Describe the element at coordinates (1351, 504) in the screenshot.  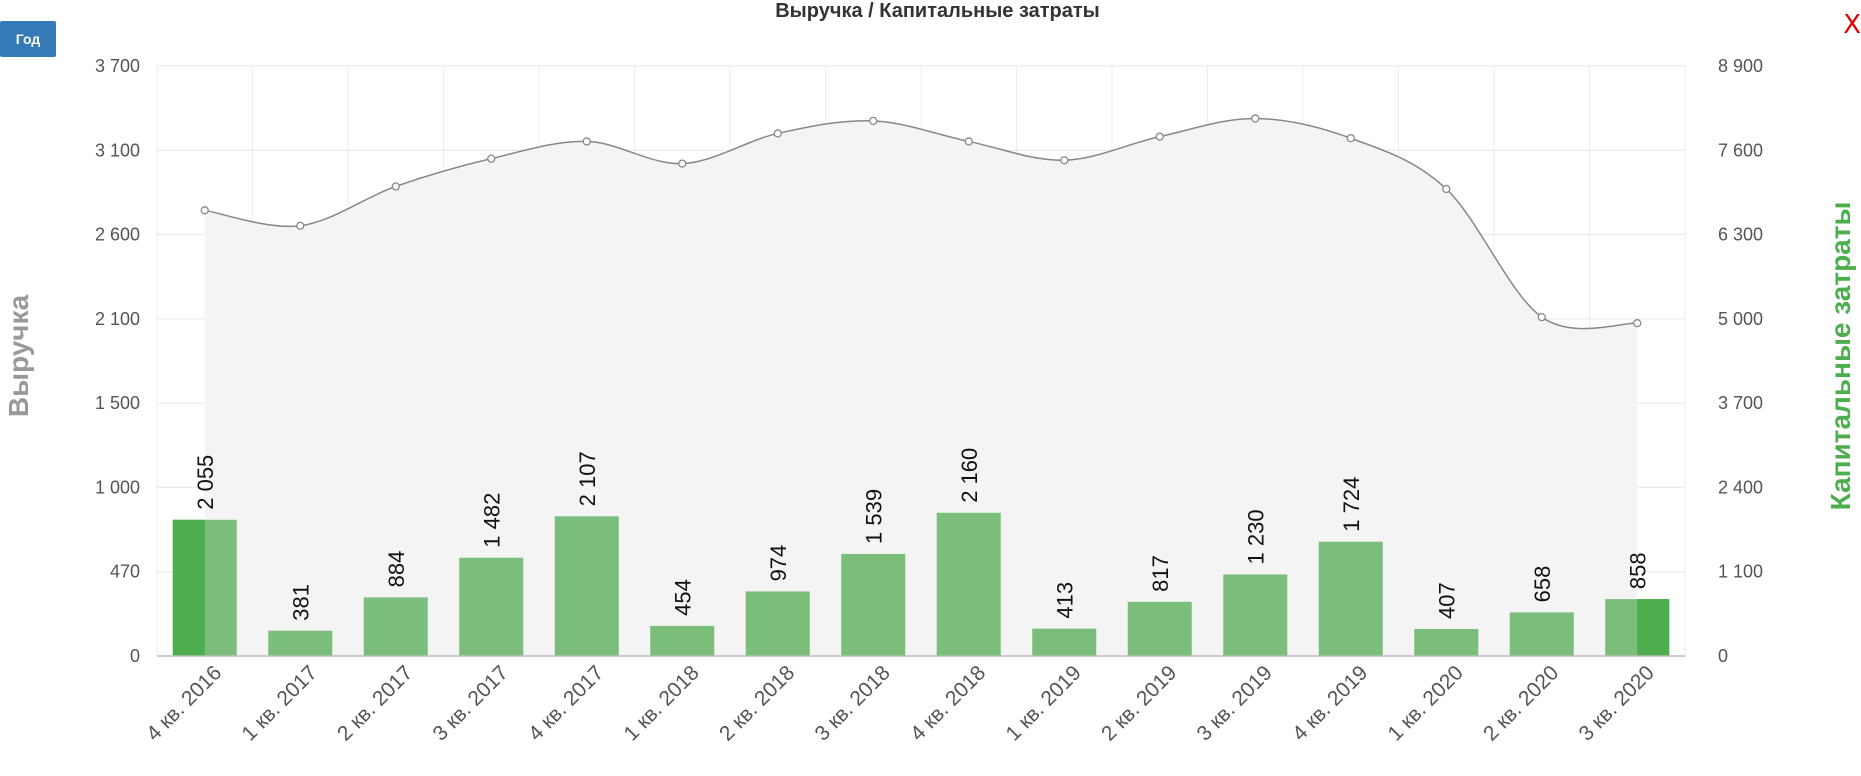
I see `capex-data-label: 1 724` at that location.